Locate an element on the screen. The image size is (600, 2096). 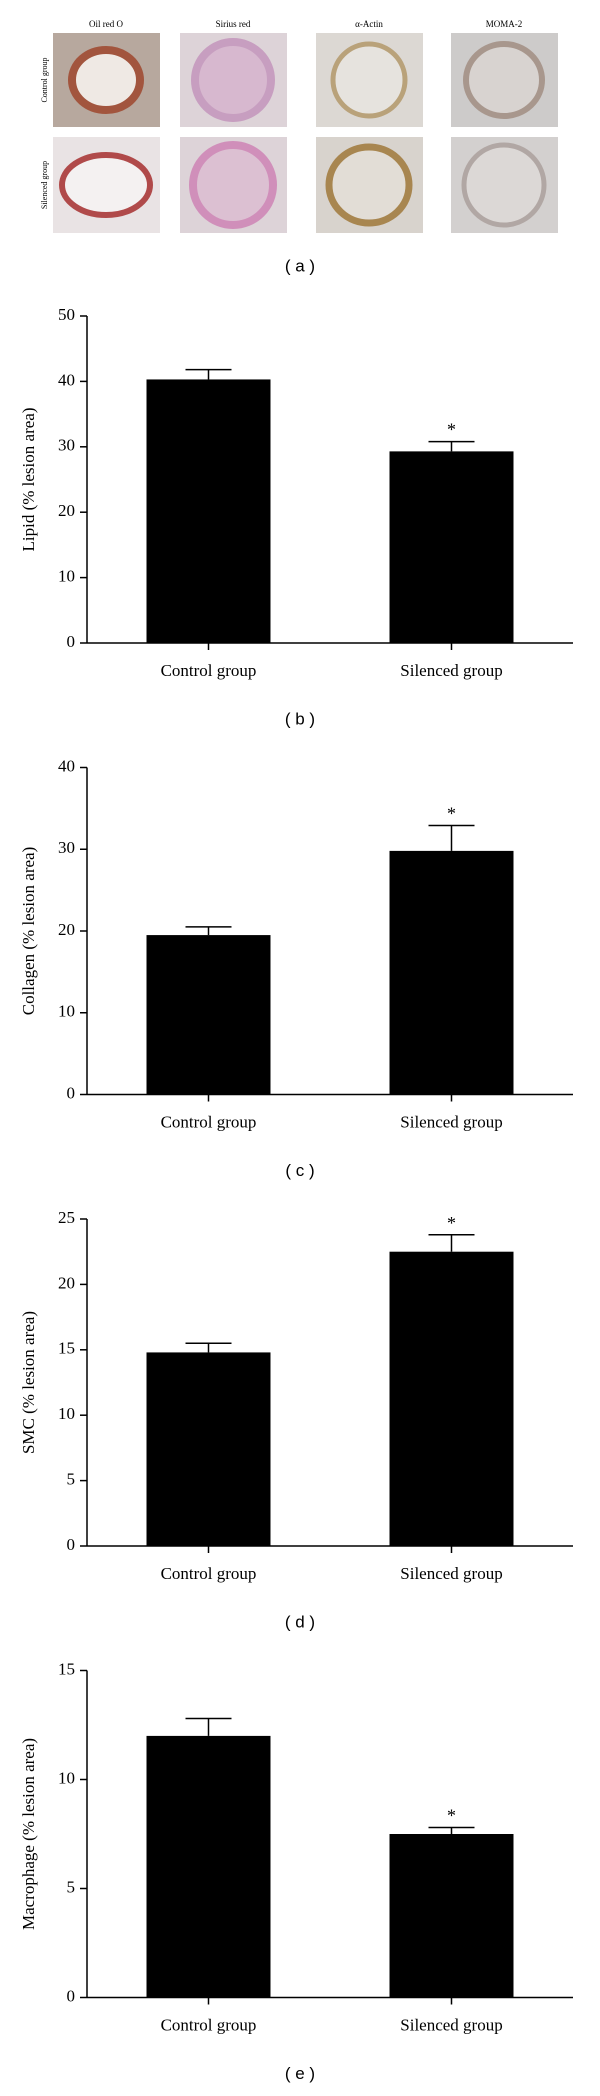
row-label: Silenced group is located at coordinates (44, 185).